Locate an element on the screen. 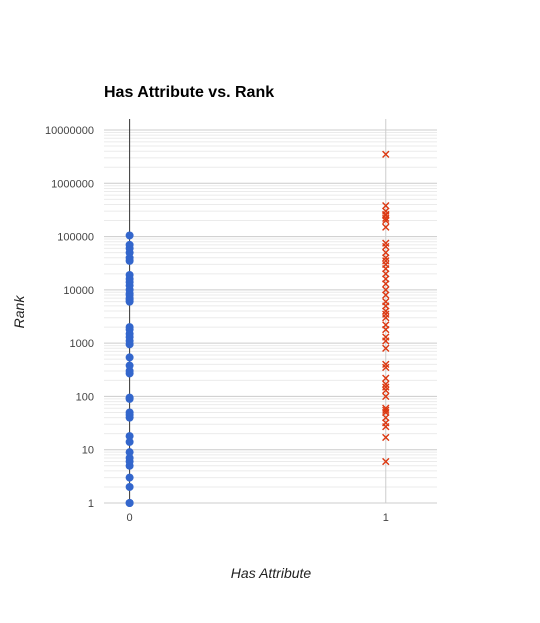 The height and width of the screenshot is (623, 540). y-tick-label: 10000 is located at coordinates (78, 291).